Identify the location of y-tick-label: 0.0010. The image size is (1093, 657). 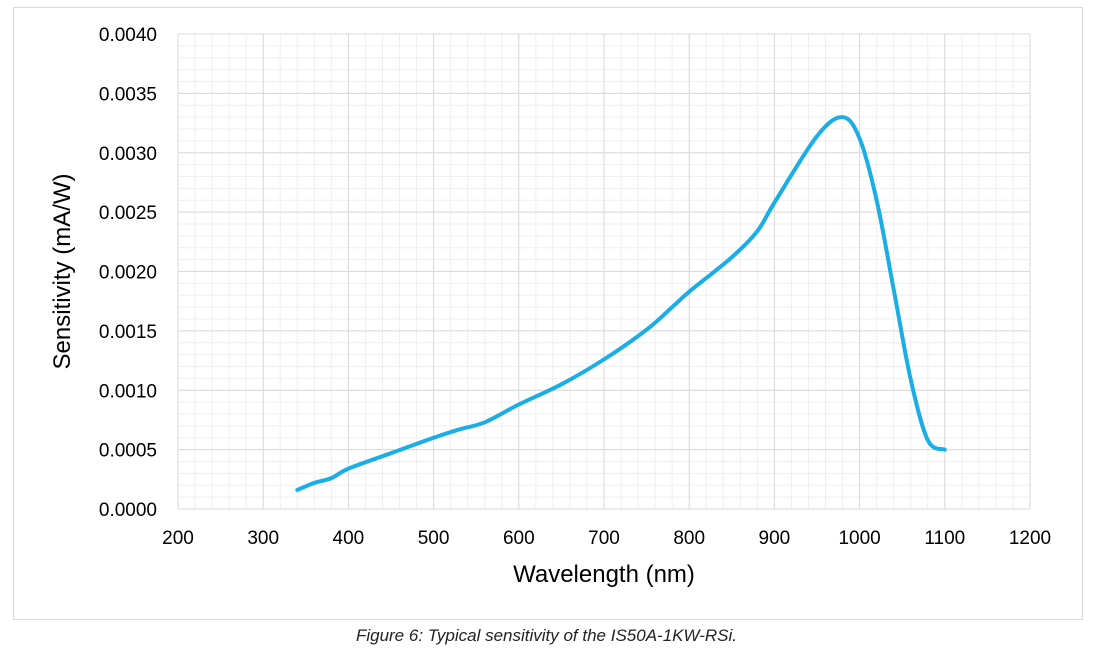
(128, 391).